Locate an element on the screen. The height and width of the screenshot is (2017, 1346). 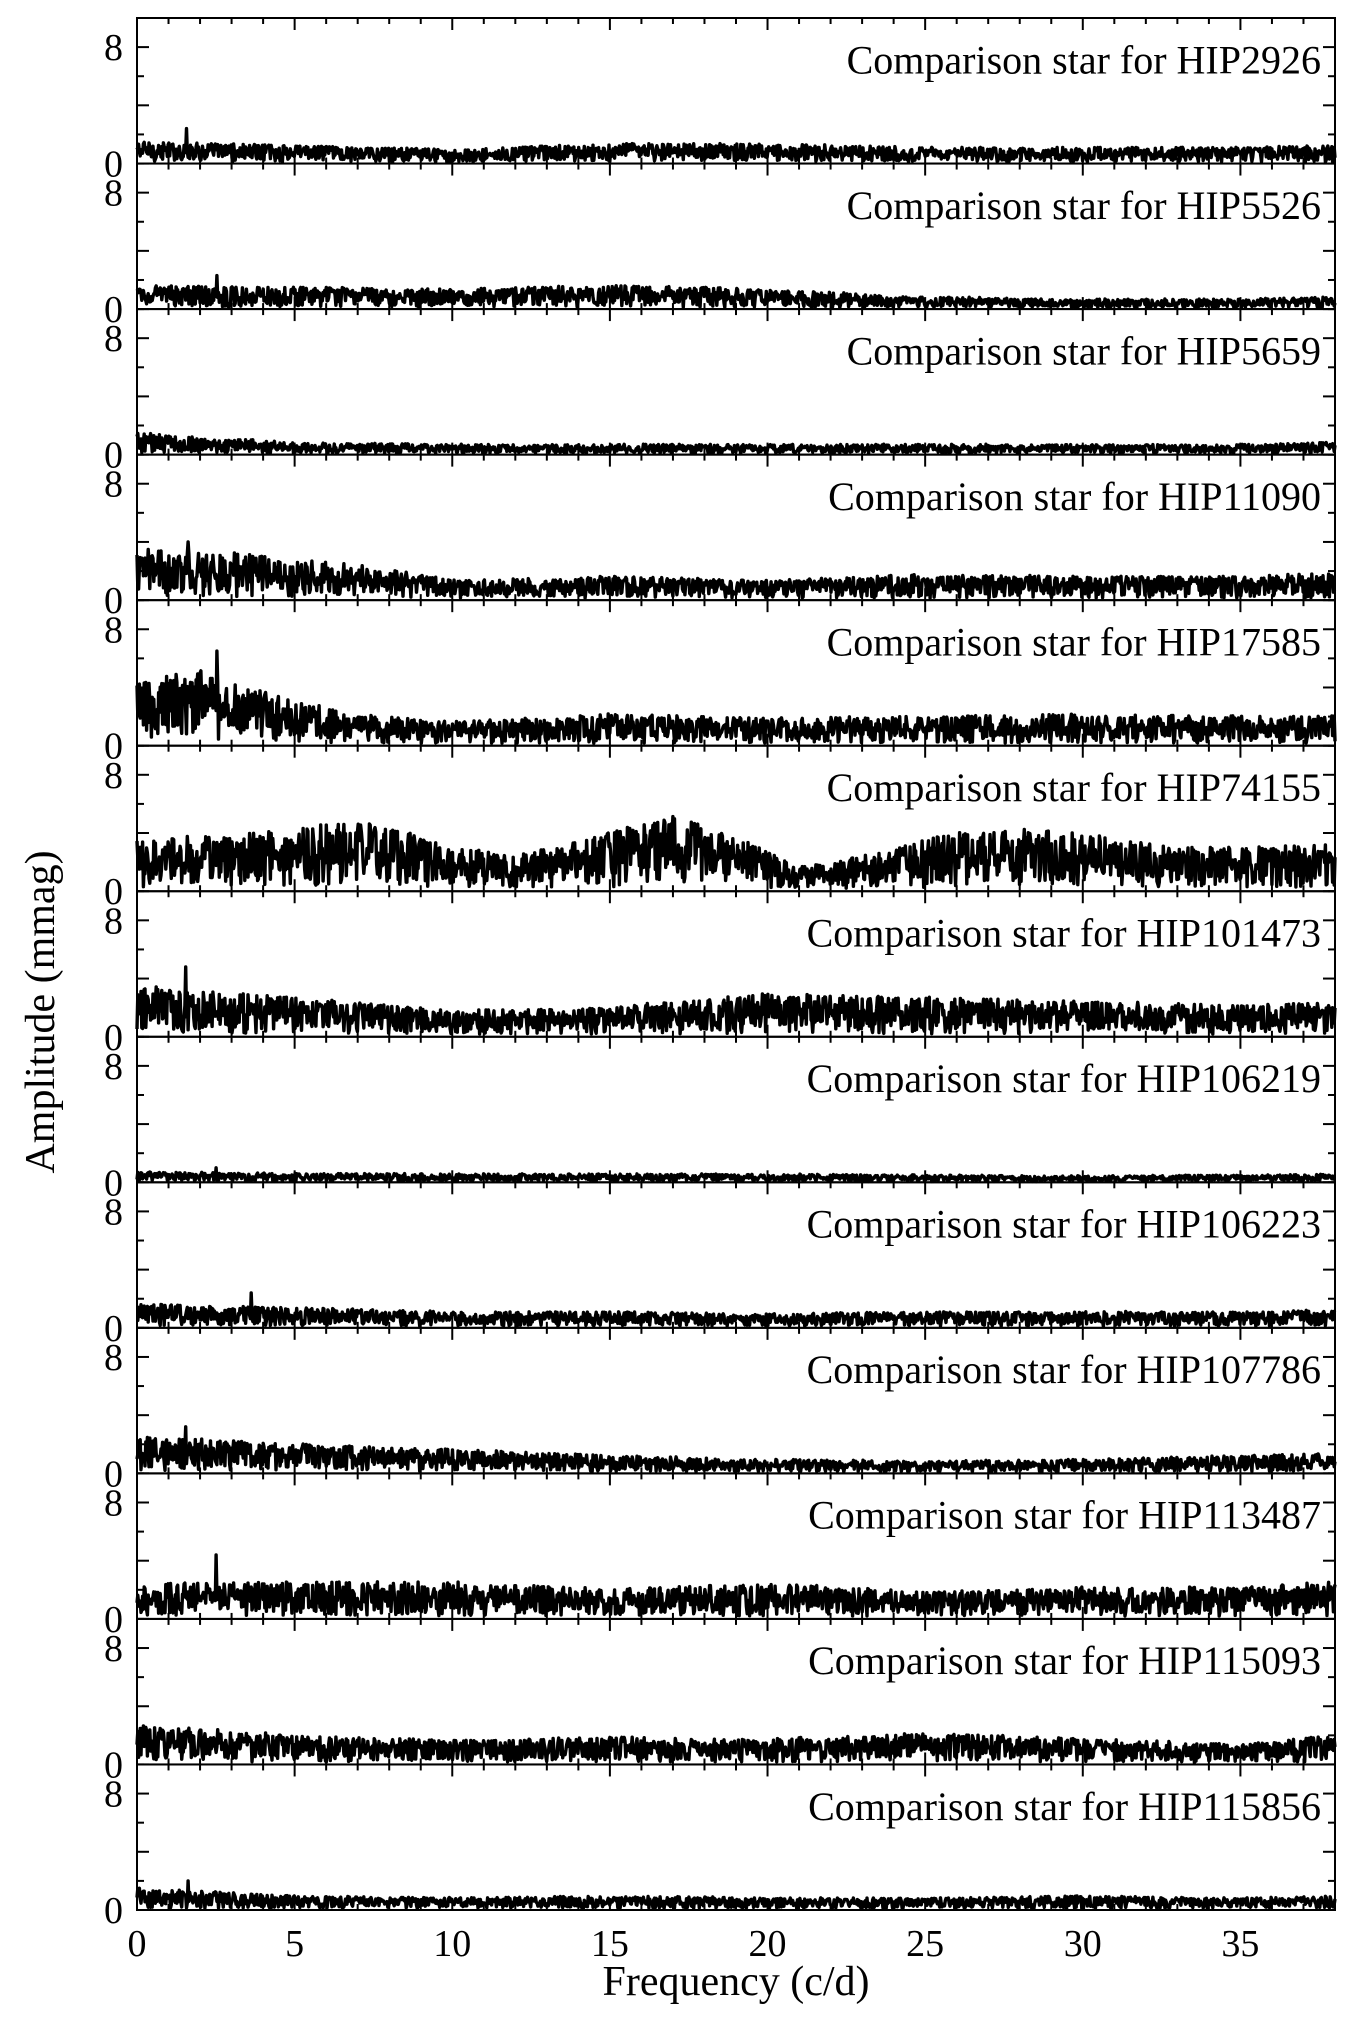
panel: 0 8 Comparison star for HIP2926 is located at coordinates (720, 101).